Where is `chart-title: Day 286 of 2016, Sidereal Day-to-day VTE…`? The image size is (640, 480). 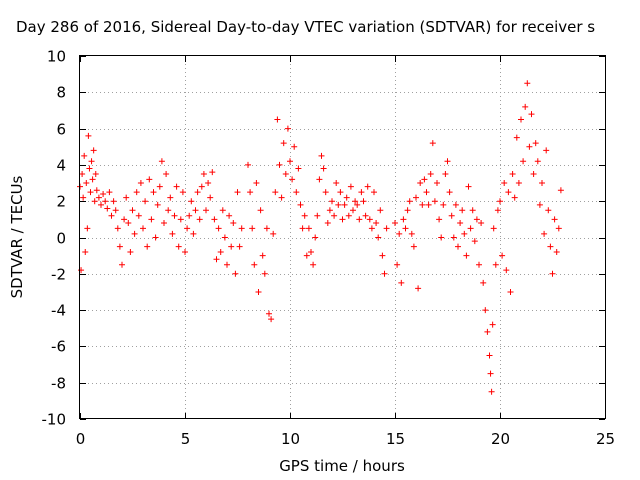
chart-title: Day 286 of 2016, Sidereal Day-to-day VTE… is located at coordinates (305, 27).